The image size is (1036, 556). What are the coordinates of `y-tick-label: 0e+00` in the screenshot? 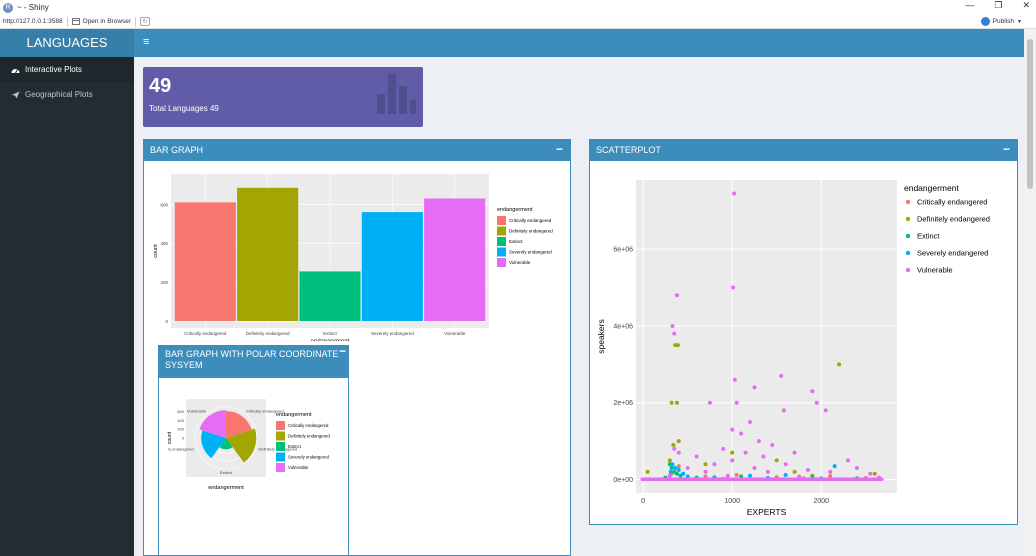 It's located at (623, 480).